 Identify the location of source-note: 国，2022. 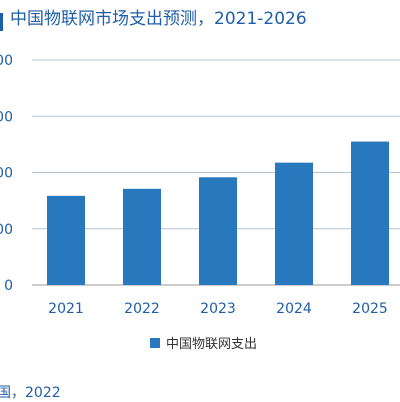
(30, 393).